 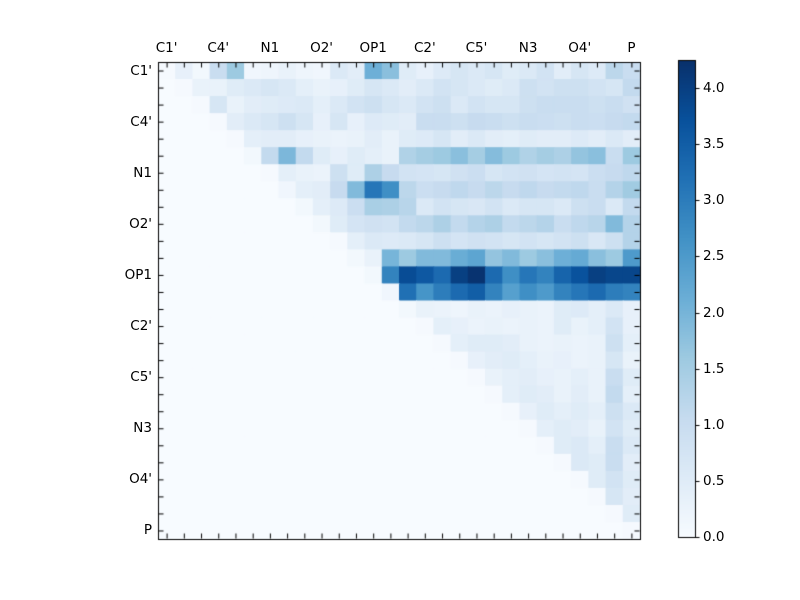 What do you see at coordinates (714, 88) in the screenshot?
I see `colorbar-tick-label: 4.0` at bounding box center [714, 88].